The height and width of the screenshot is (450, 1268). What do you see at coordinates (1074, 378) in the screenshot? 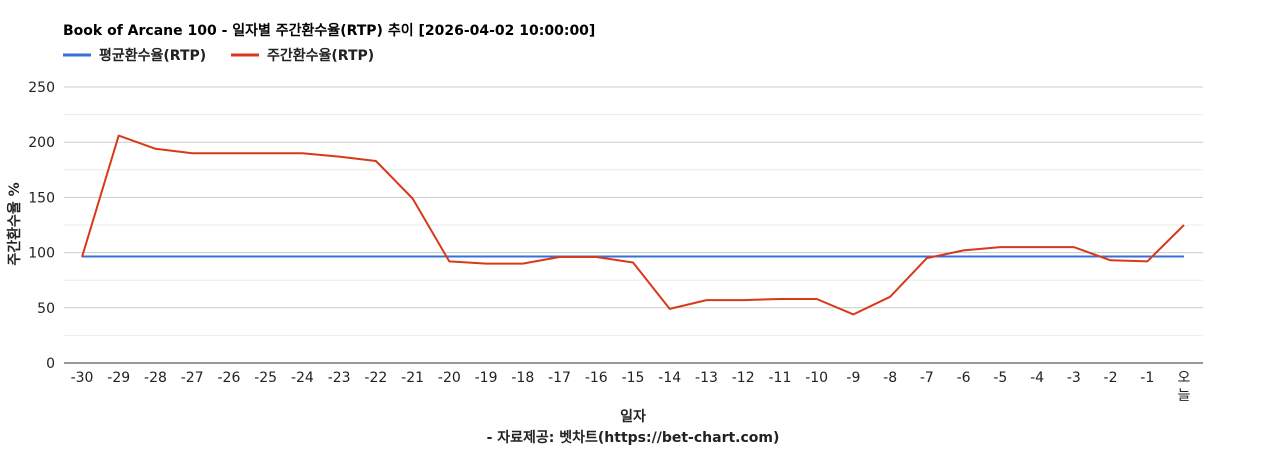
I see `x-tick-label: -3` at bounding box center [1074, 378].